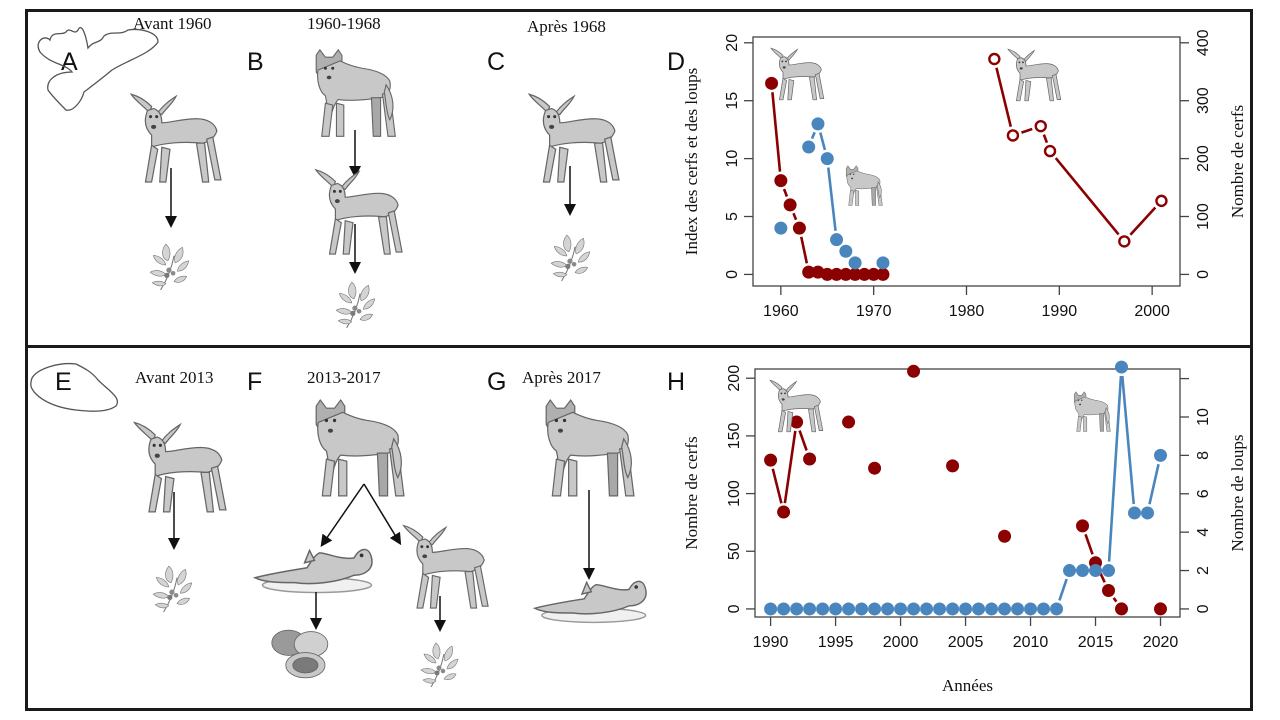 Image resolution: width=1280 pixels, height=720 pixels. I want to click on y-right-tick-label: 10, so click(1203, 417).